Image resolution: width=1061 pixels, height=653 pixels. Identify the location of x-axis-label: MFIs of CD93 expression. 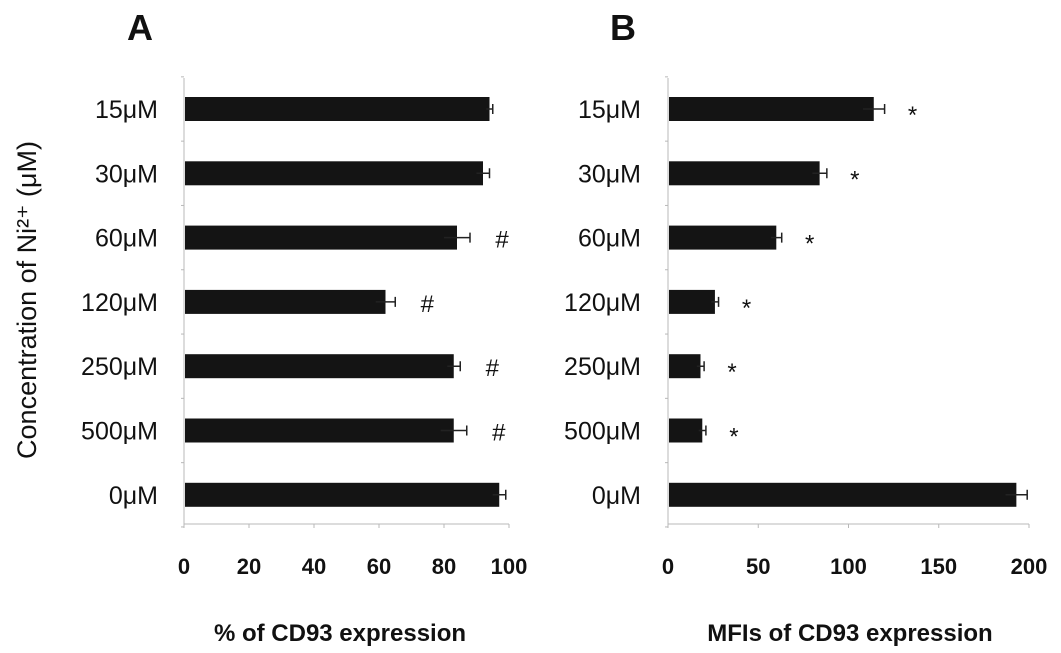
(849, 633).